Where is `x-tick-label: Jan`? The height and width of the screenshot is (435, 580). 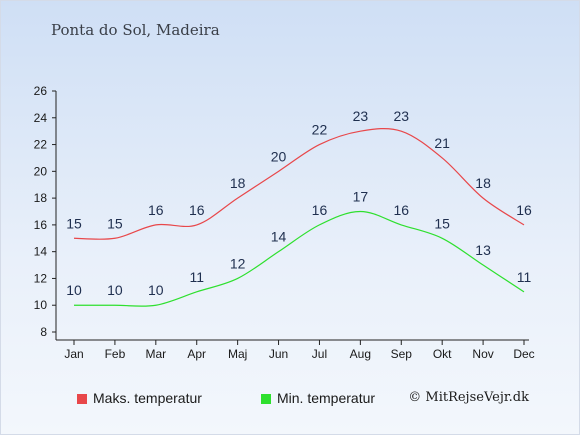 x-tick-label: Jan is located at coordinates (73, 354).